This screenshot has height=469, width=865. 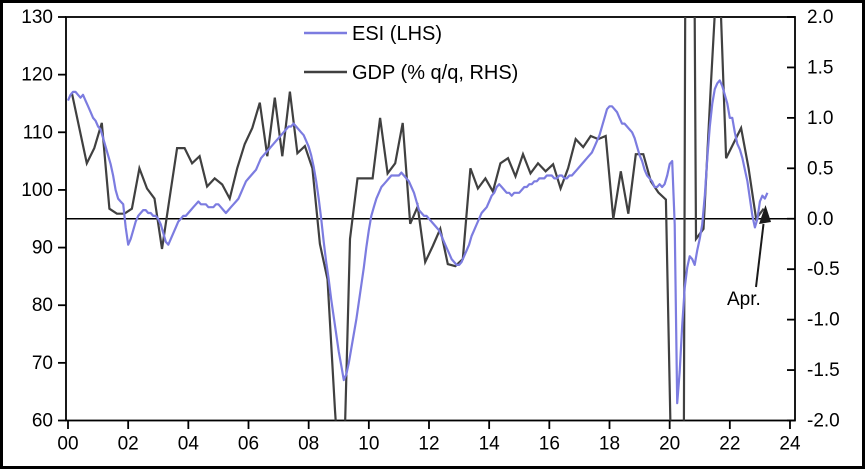 What do you see at coordinates (820, 17) in the screenshot?
I see `right-axis-tick-label: 2.0` at bounding box center [820, 17].